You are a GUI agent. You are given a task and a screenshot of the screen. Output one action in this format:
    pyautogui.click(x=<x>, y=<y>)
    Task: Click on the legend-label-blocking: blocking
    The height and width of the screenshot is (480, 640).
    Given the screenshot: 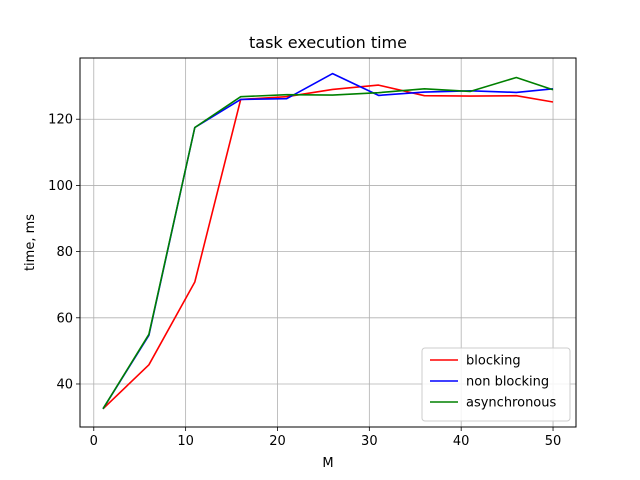 What is the action you would take?
    pyautogui.click(x=493, y=361)
    